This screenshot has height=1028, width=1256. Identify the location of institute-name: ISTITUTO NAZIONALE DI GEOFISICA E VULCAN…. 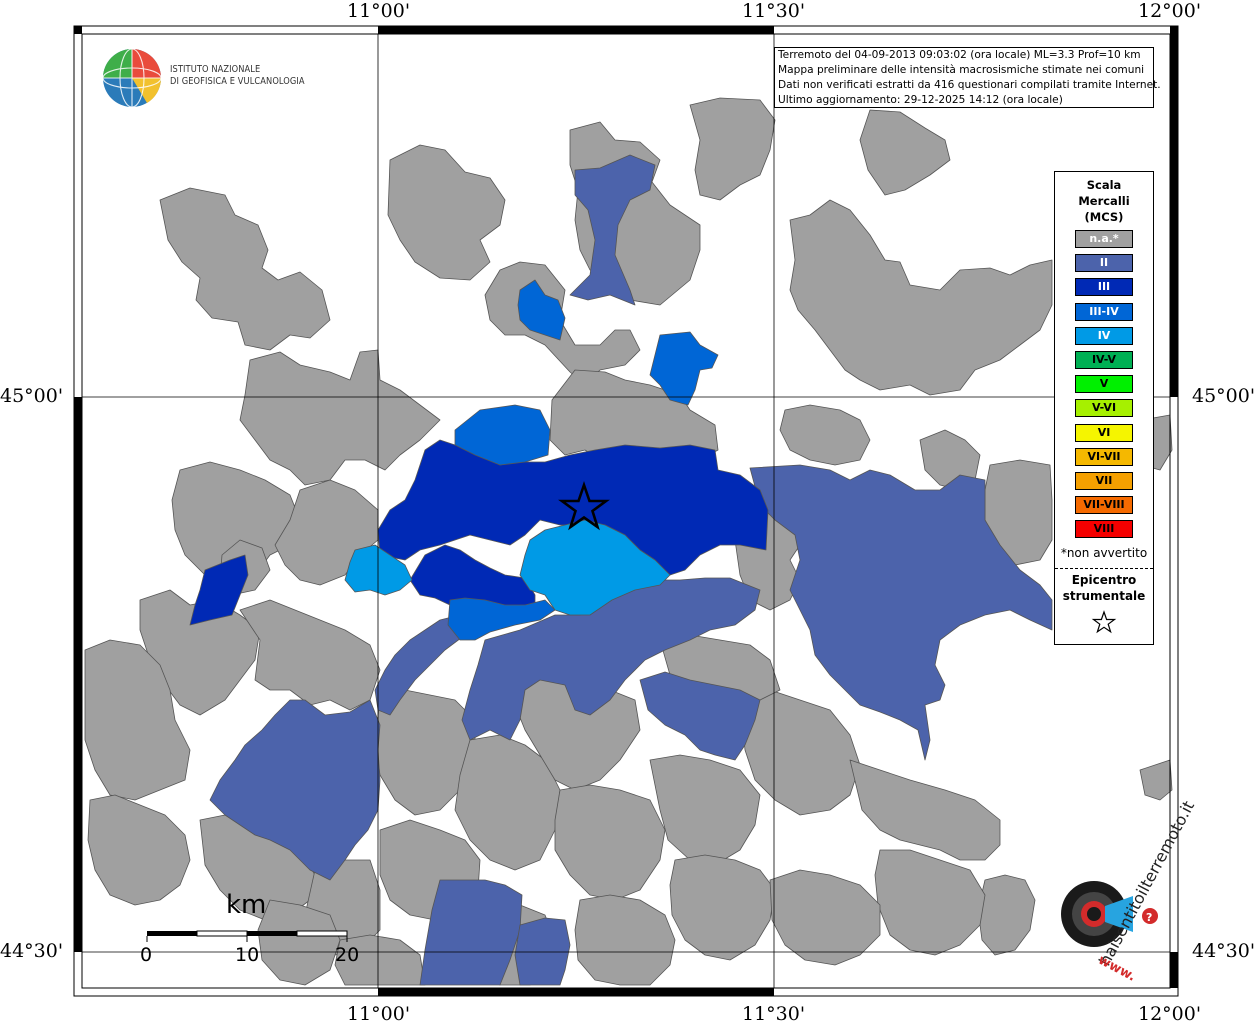
(237, 76).